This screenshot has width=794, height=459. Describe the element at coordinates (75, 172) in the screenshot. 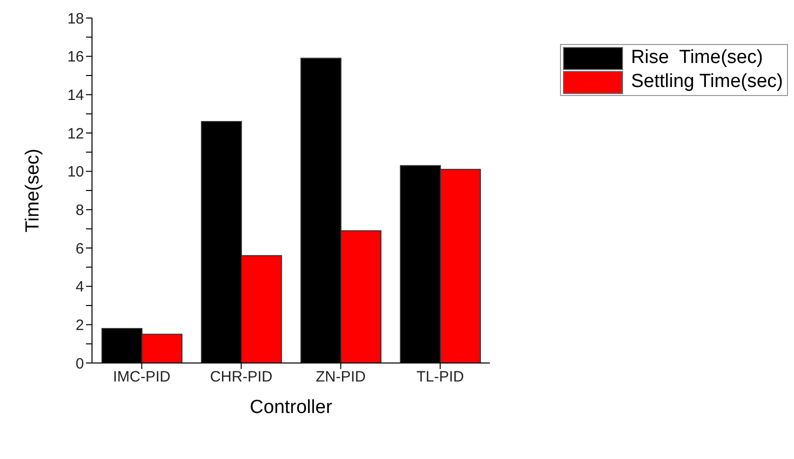

I see `y-tick-label: 10` at that location.